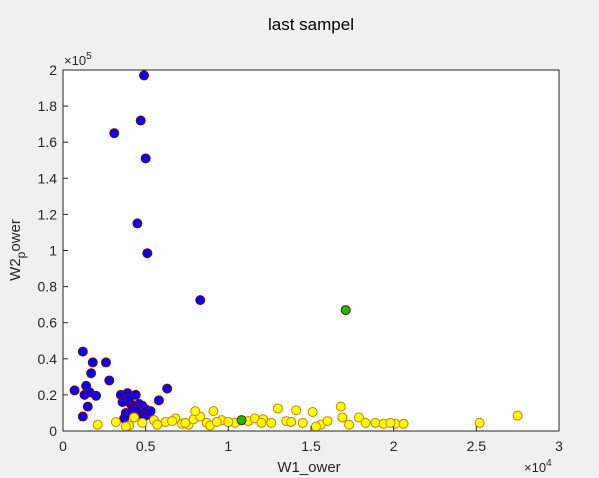 The height and width of the screenshot is (478, 599). Describe the element at coordinates (21, 254) in the screenshot. I see `y-axis-label-sub: p` at that location.